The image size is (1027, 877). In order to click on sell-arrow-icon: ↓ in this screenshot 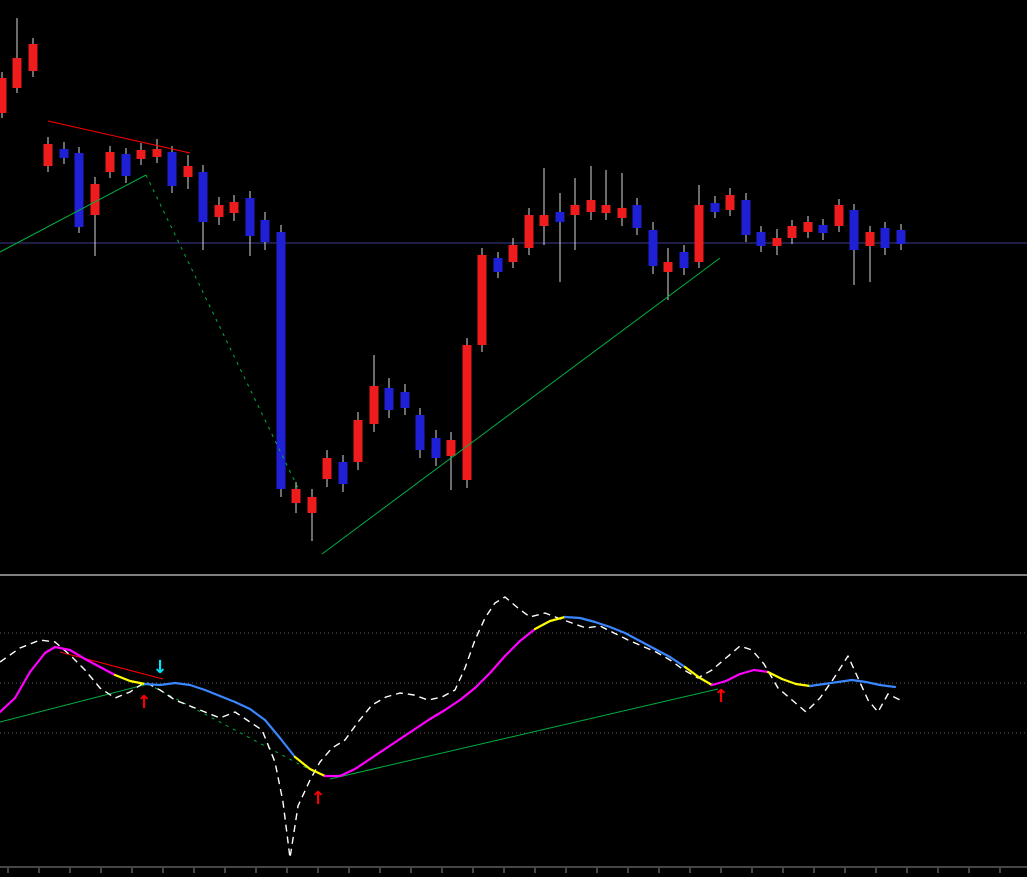, I will do `click(159, 667)`.